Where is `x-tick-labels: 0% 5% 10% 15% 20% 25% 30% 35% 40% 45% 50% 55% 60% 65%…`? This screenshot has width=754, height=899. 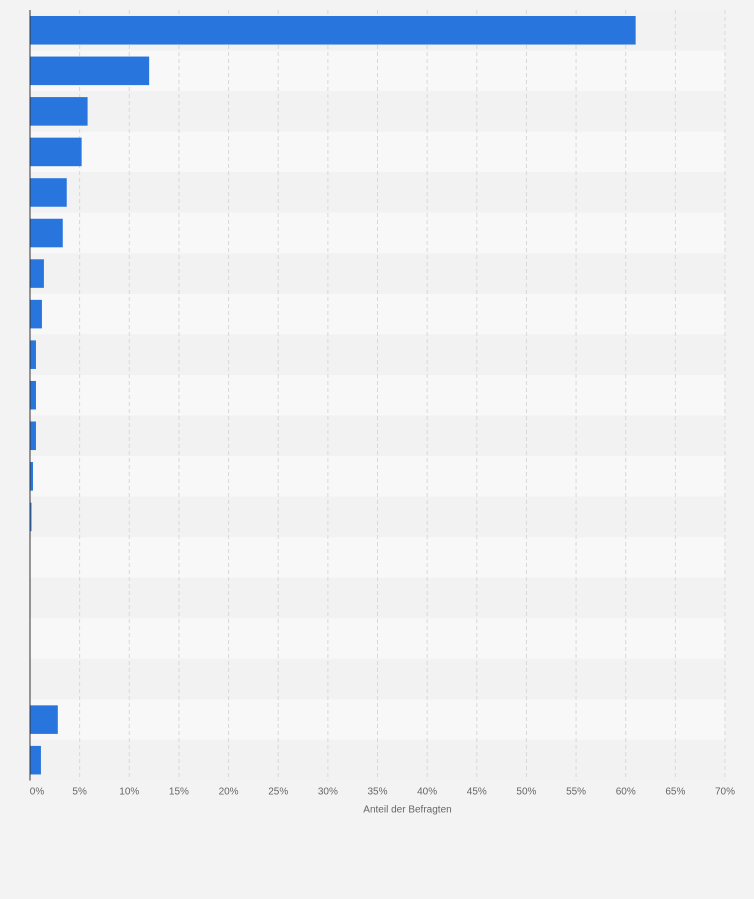
x-tick-labels: 0% 5% 10% 15% 20% 25% 30% 35% 40% 45% 50% 55% 60% 65%… is located at coordinates (382, 791).